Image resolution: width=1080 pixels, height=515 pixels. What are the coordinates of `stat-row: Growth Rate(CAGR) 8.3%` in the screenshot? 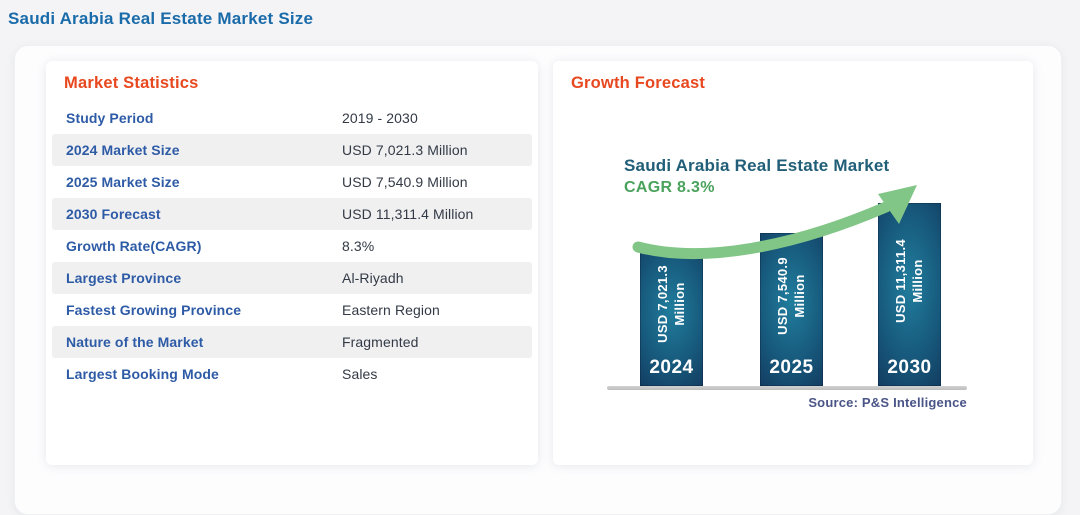 It's located at (292, 246).